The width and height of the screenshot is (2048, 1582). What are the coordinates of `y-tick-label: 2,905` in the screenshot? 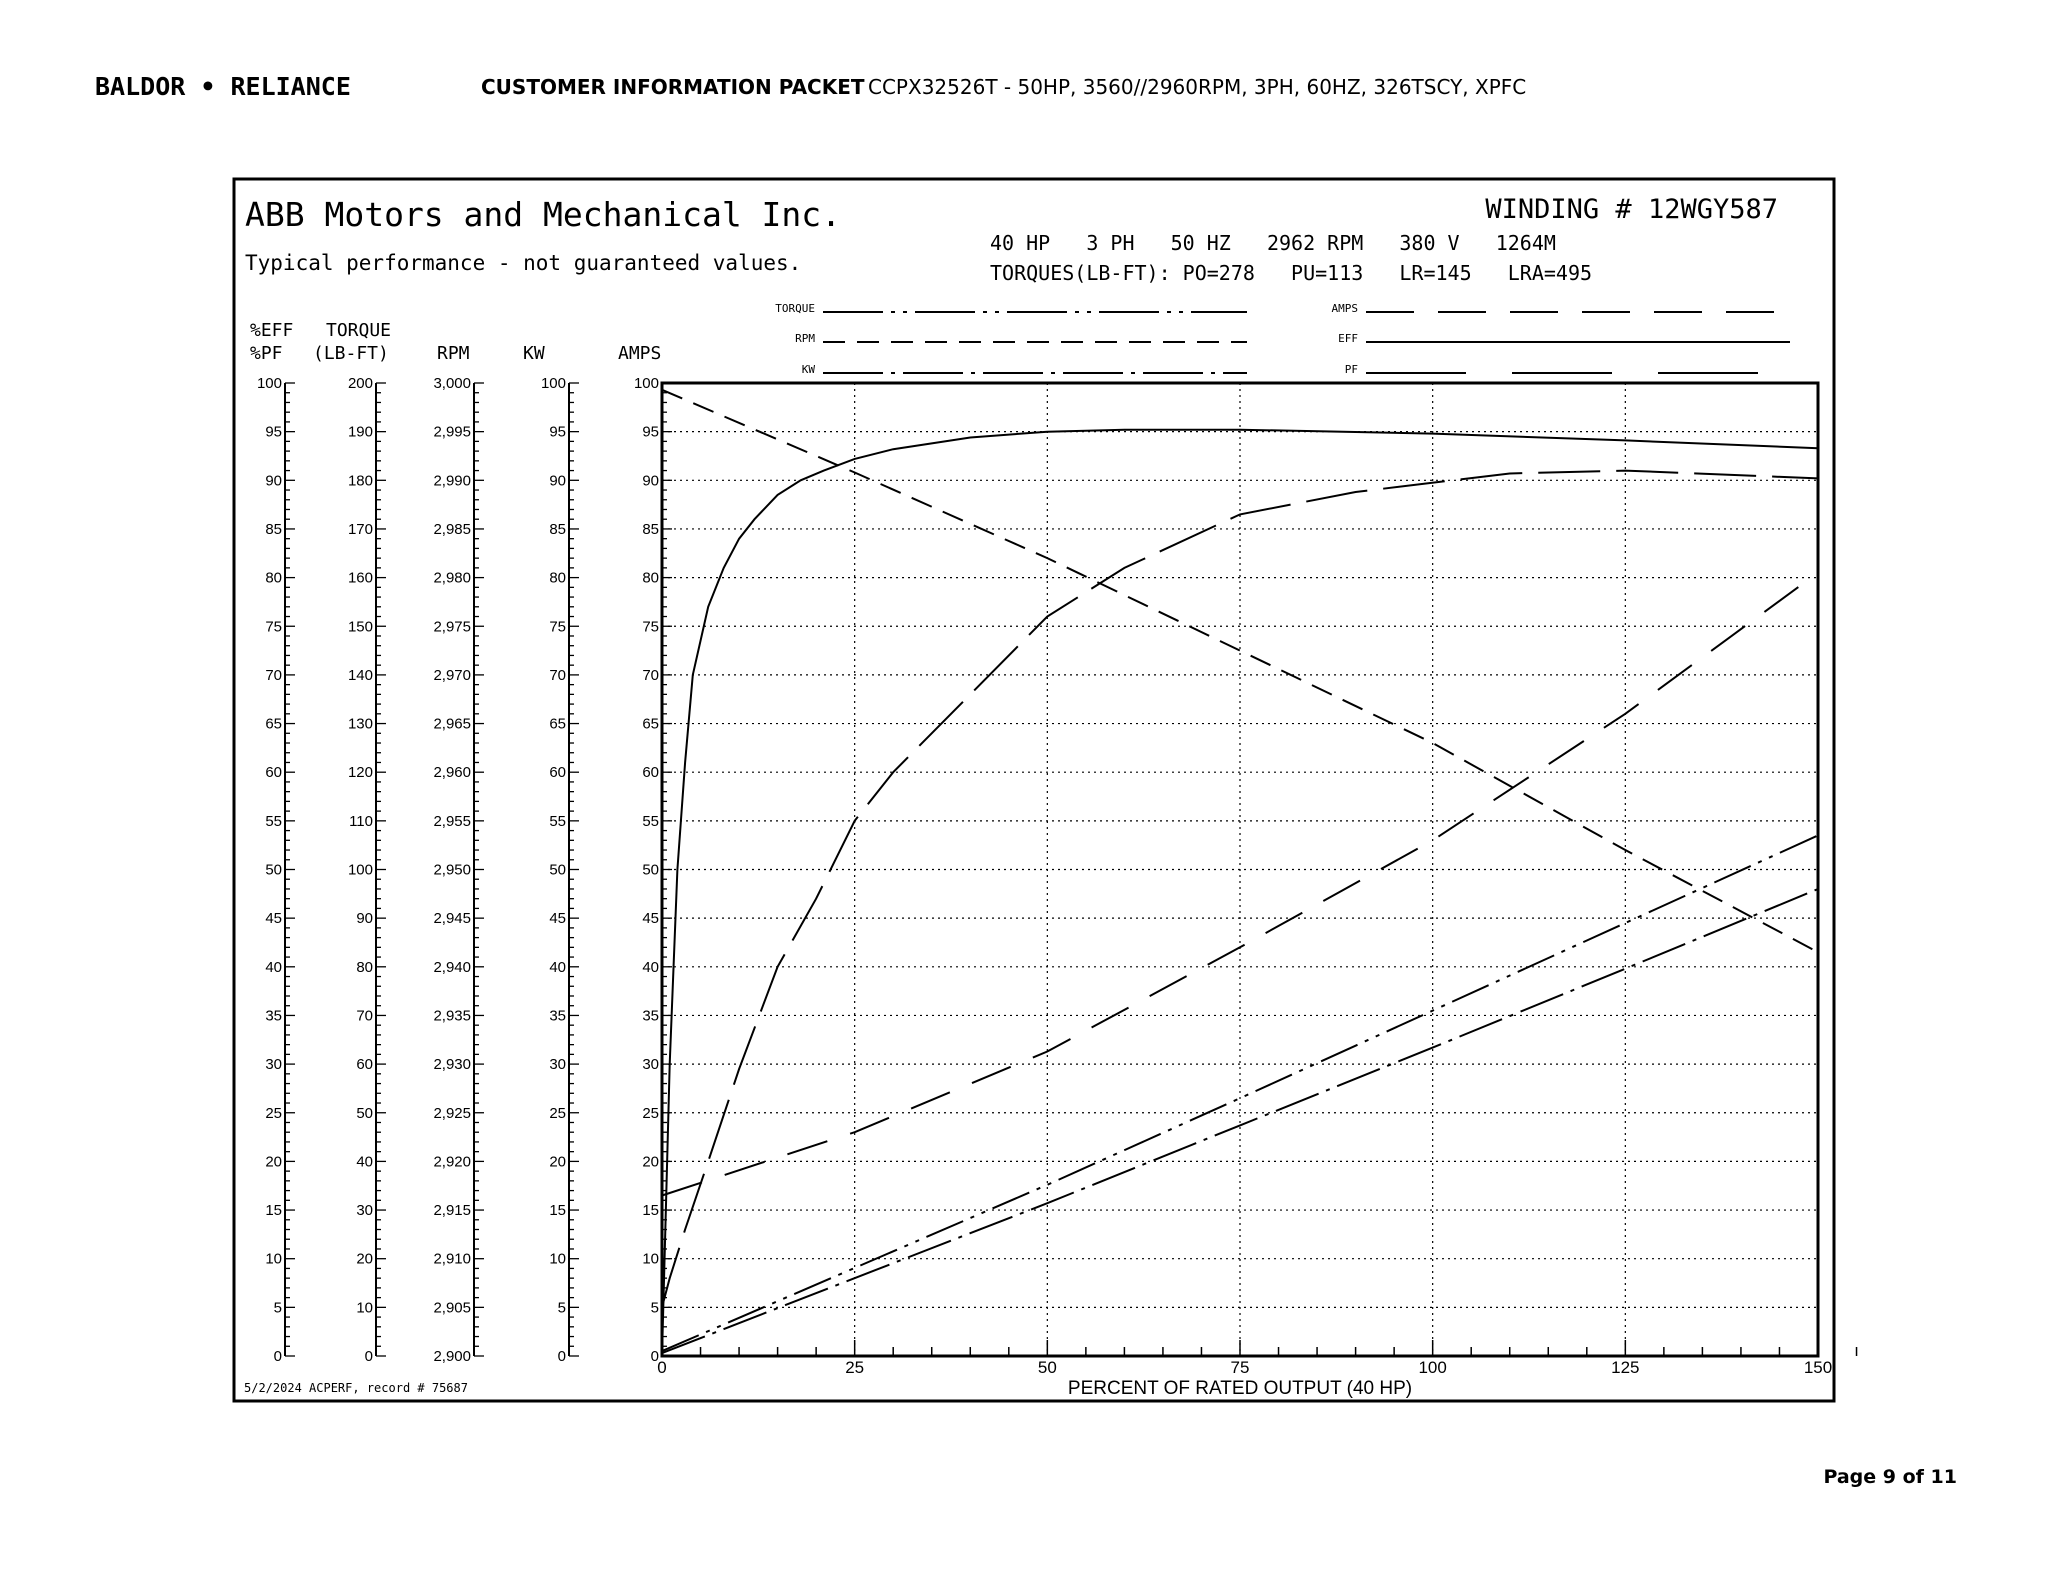 It's located at (452, 1307).